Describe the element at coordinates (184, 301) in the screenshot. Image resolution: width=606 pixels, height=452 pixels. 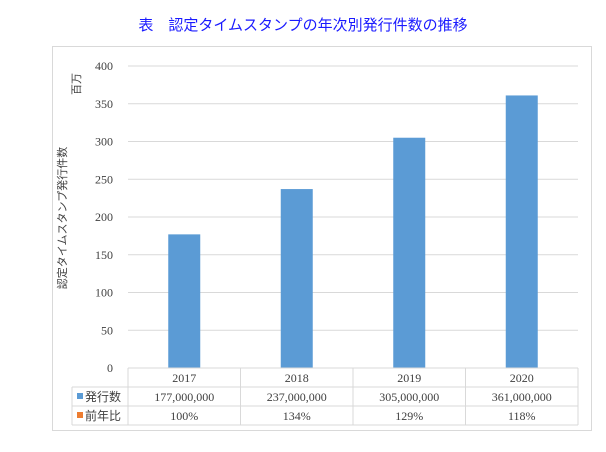
I see `bar-2017` at that location.